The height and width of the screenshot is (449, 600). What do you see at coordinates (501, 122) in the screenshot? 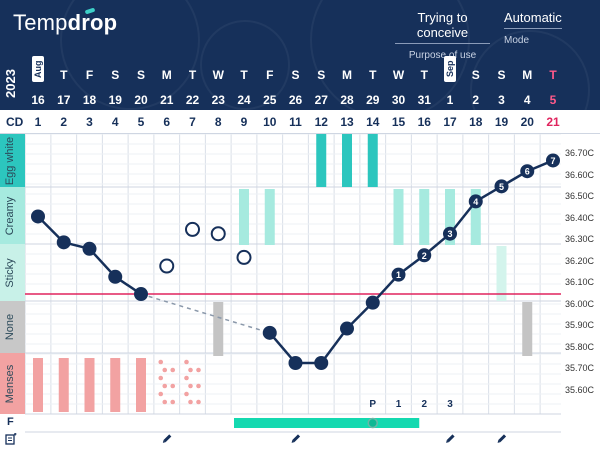
I see `cycle-day-number: 19` at bounding box center [501, 122].